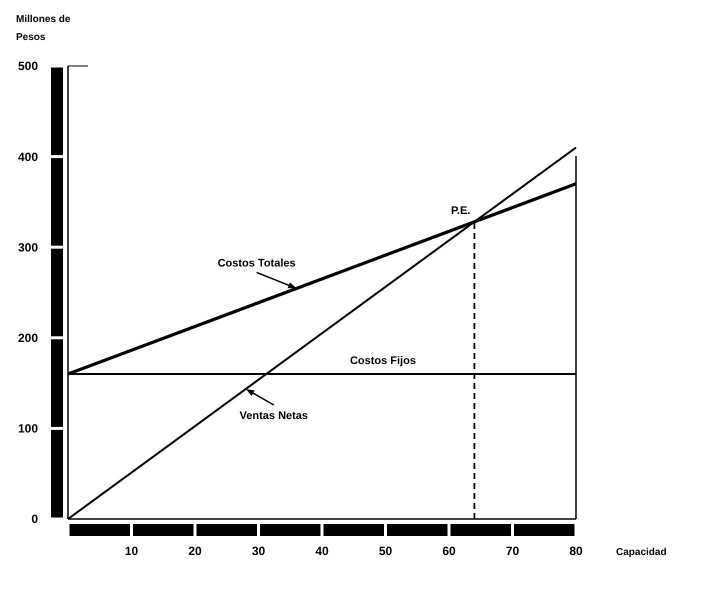 This screenshot has width=704, height=607. What do you see at coordinates (322, 551) in the screenshot?
I see `x-tick-label: 40` at bounding box center [322, 551].